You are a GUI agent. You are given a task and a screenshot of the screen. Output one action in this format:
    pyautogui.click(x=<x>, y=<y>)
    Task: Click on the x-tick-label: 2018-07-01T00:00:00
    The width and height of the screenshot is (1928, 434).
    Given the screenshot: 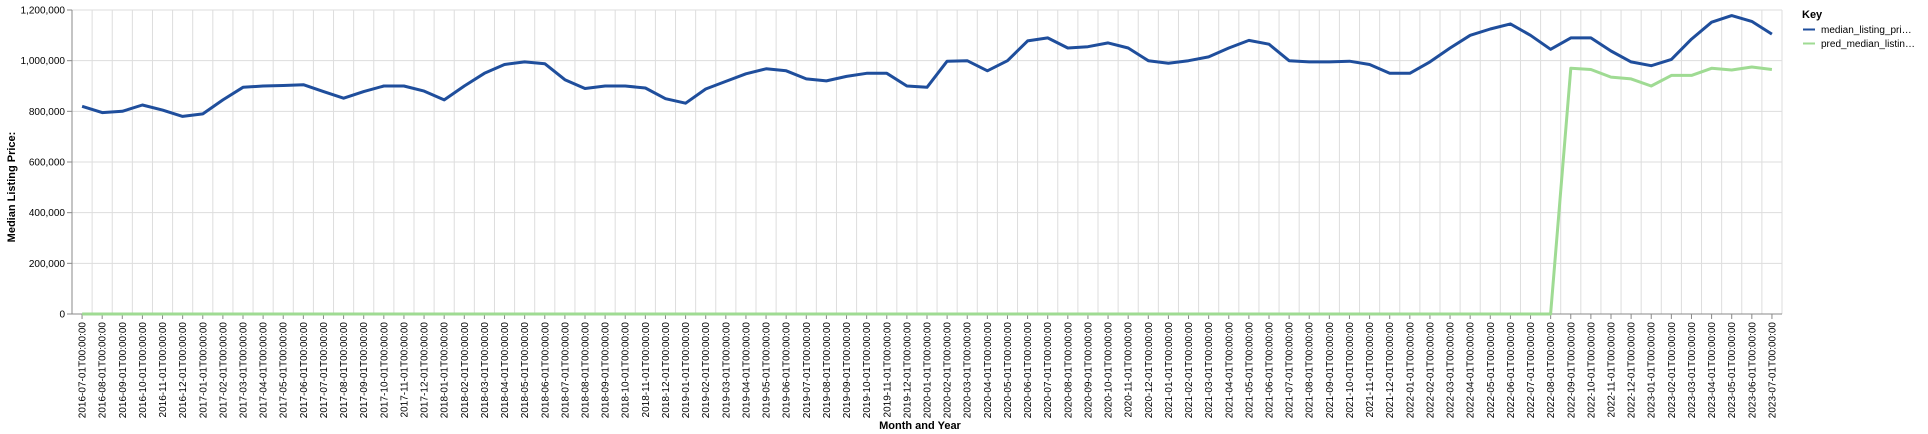 What is the action you would take?
    pyautogui.click(x=565, y=370)
    